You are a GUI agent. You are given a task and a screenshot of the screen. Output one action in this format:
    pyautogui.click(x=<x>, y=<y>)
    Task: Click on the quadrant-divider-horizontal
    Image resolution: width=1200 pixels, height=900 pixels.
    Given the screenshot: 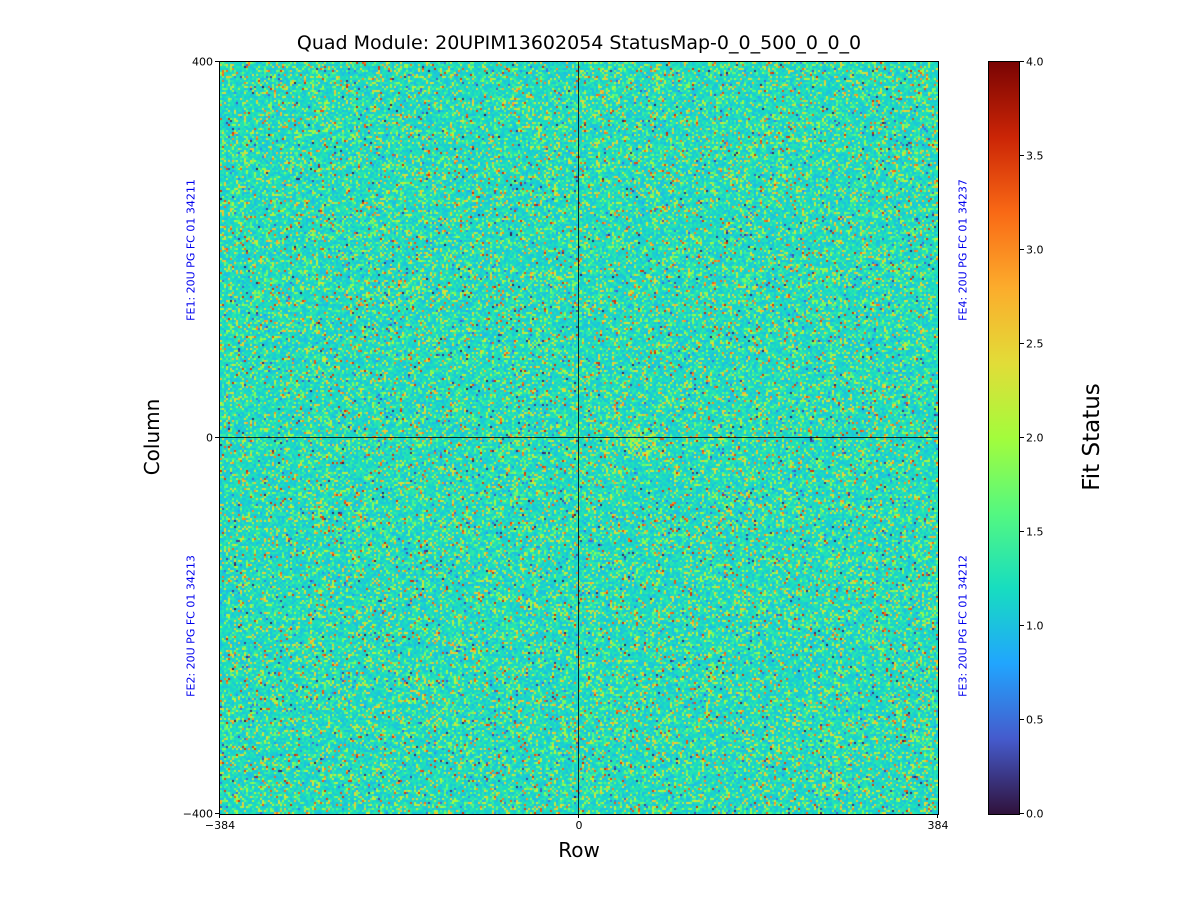 What is the action you would take?
    pyautogui.click(x=579, y=437)
    